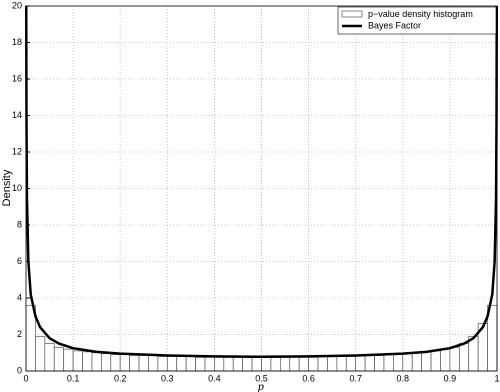 This screenshot has width=500, height=392. Describe the element at coordinates (394, 25) in the screenshot. I see `legend-label: Bayes Factor` at that location.